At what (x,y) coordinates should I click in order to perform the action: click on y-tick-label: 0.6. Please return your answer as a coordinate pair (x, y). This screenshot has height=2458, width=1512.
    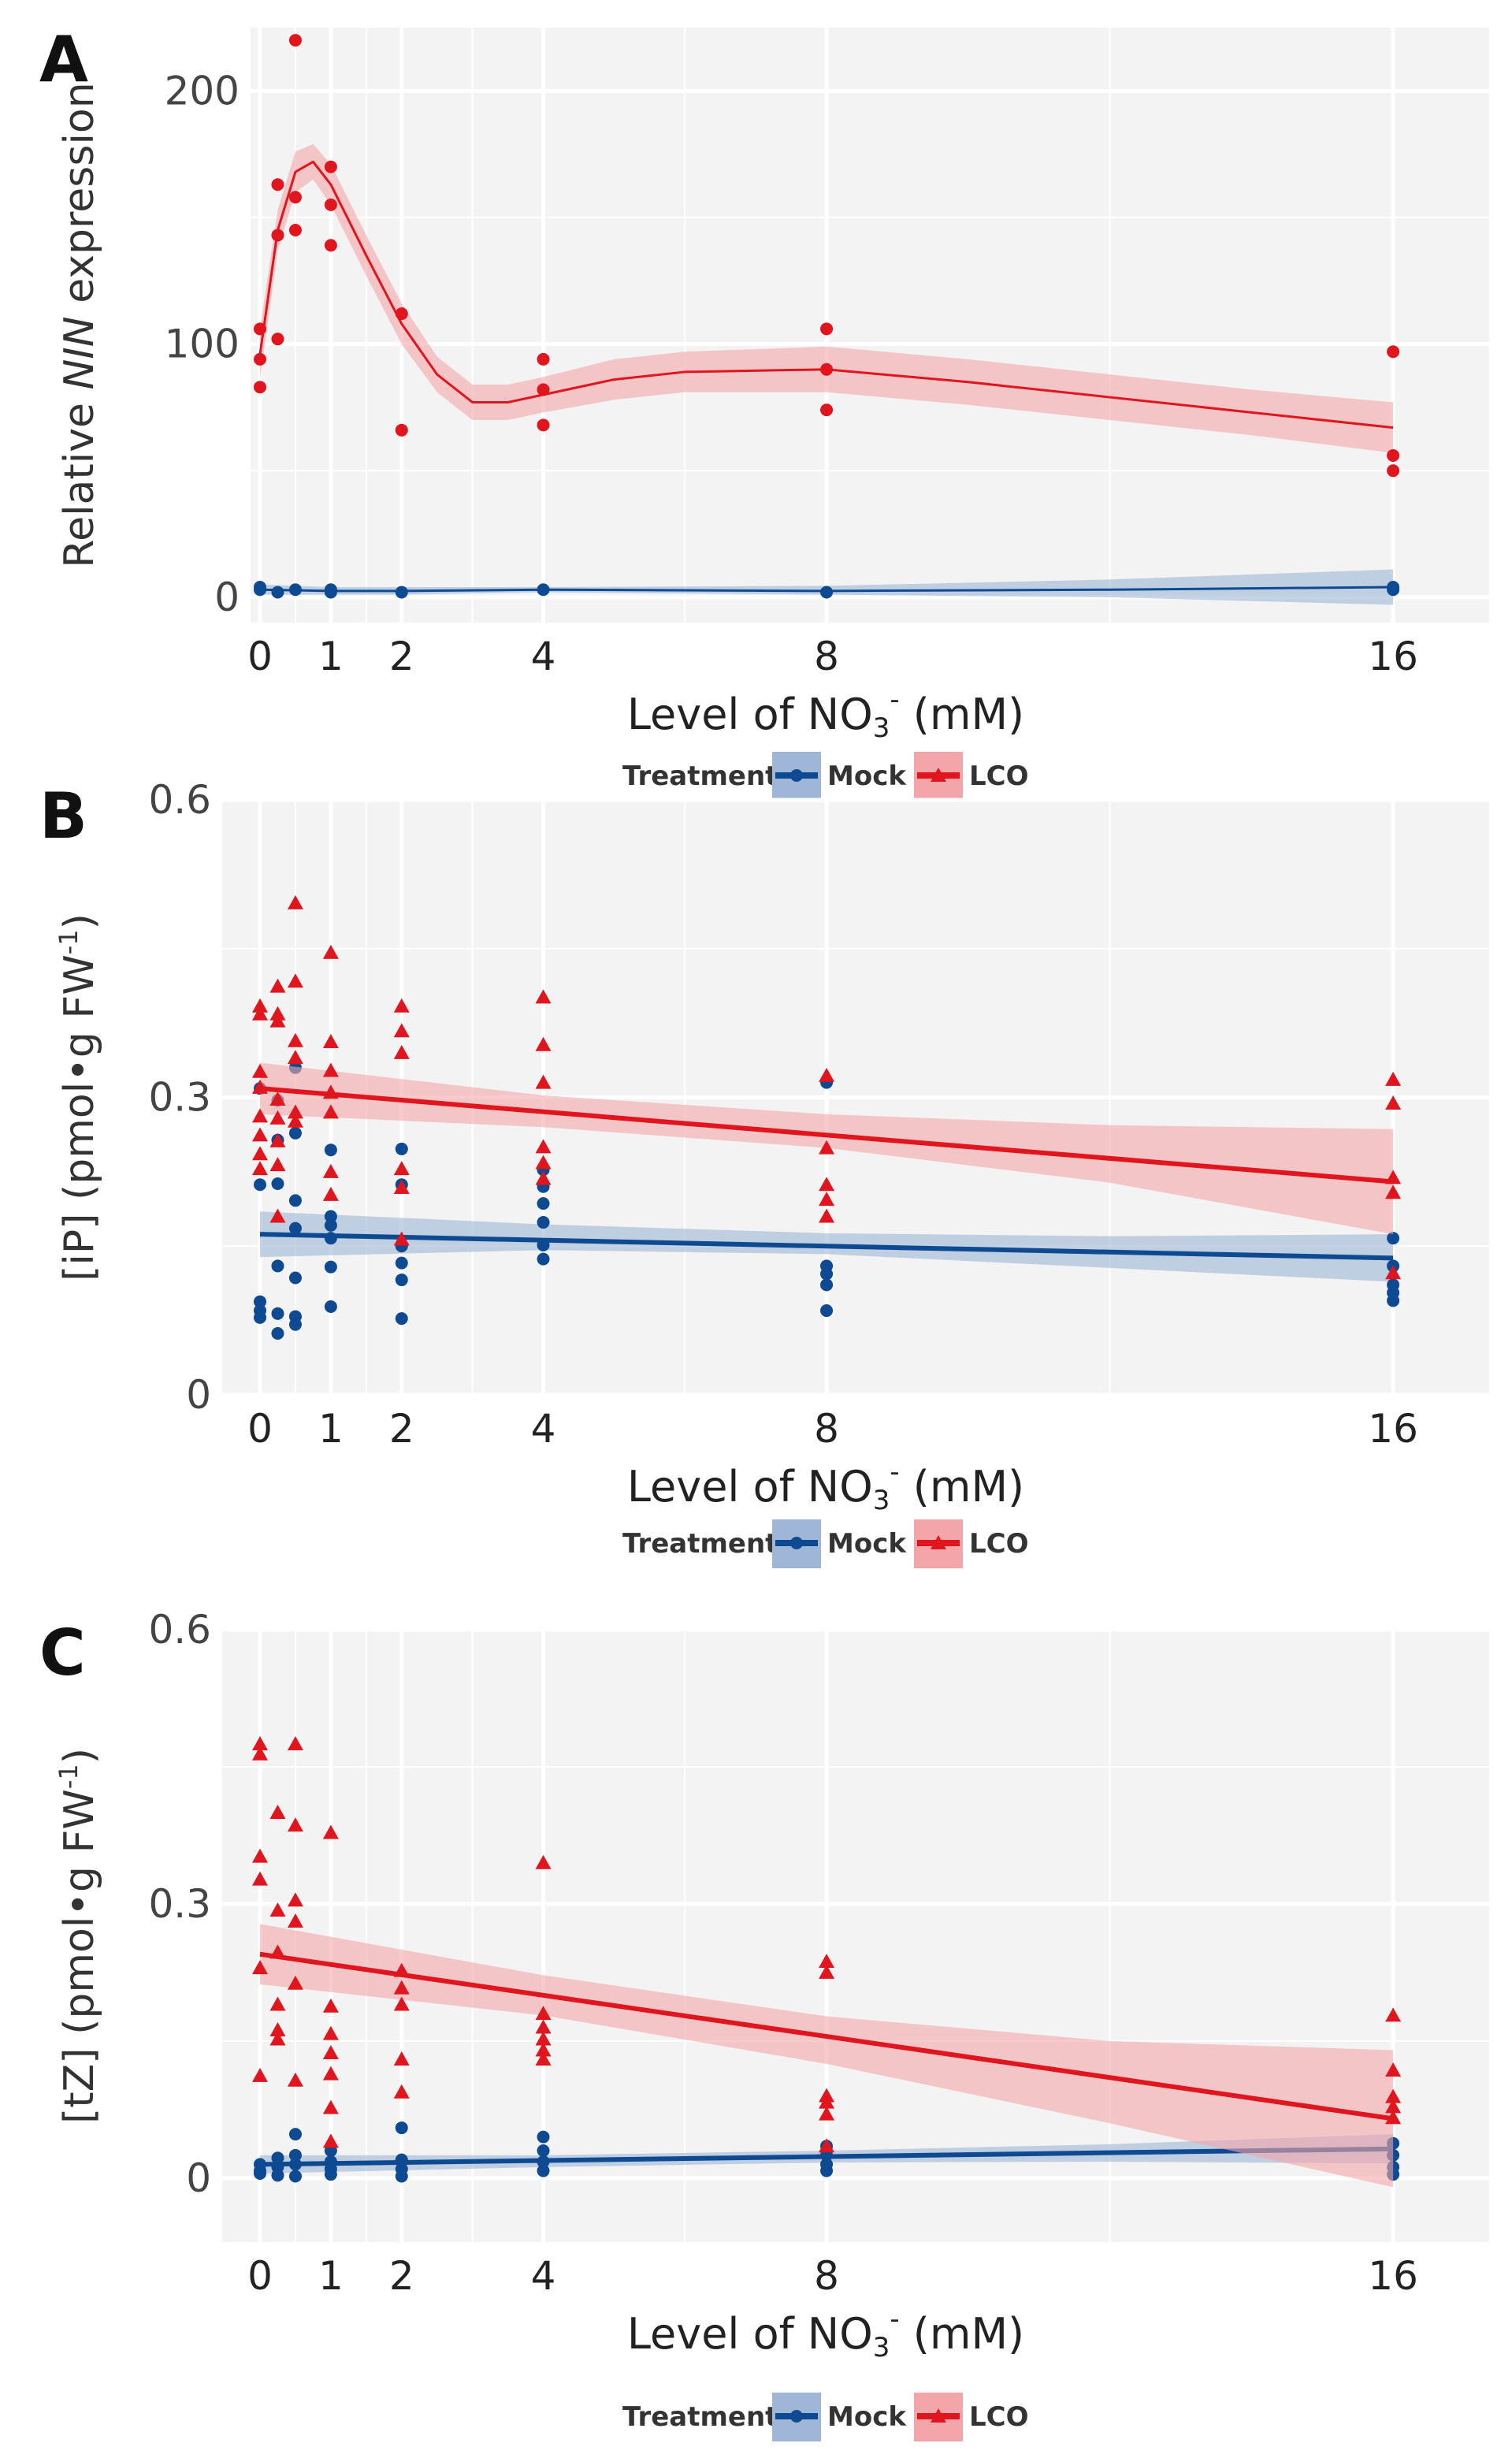
    Looking at the image, I should click on (179, 800).